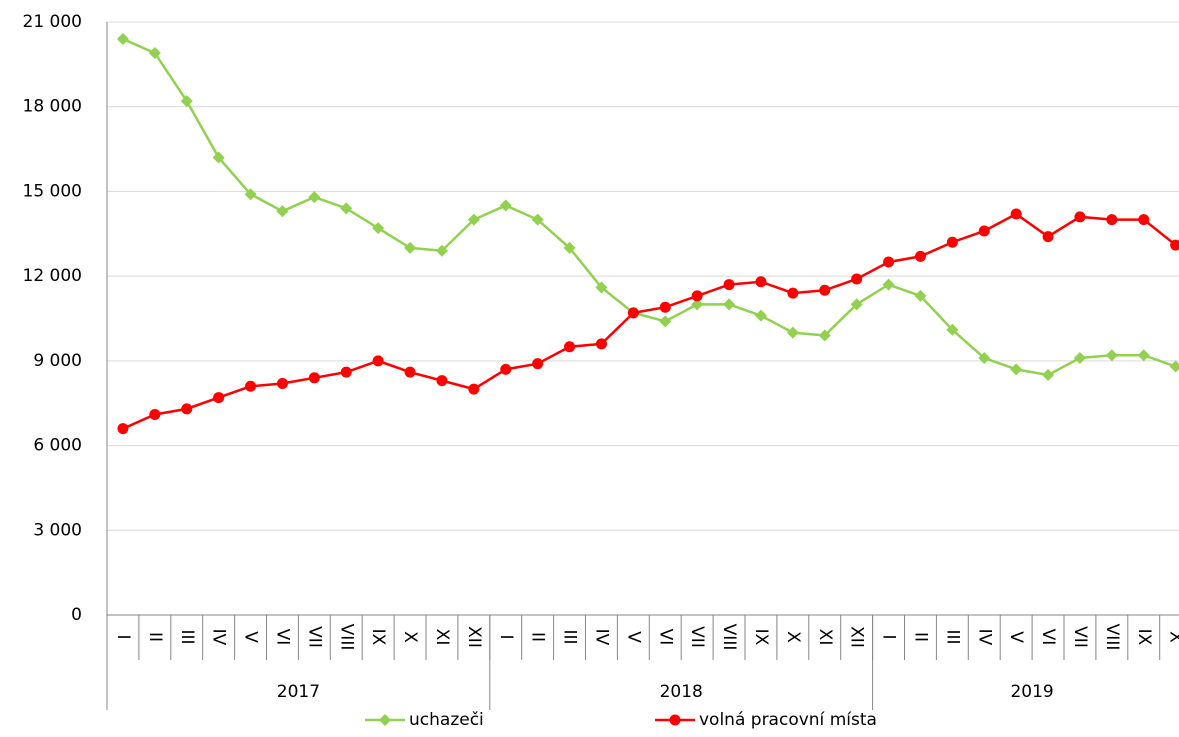 This screenshot has width=1179, height=737. Describe the element at coordinates (52, 22) in the screenshot. I see `y-tick-label: 21 000` at that location.